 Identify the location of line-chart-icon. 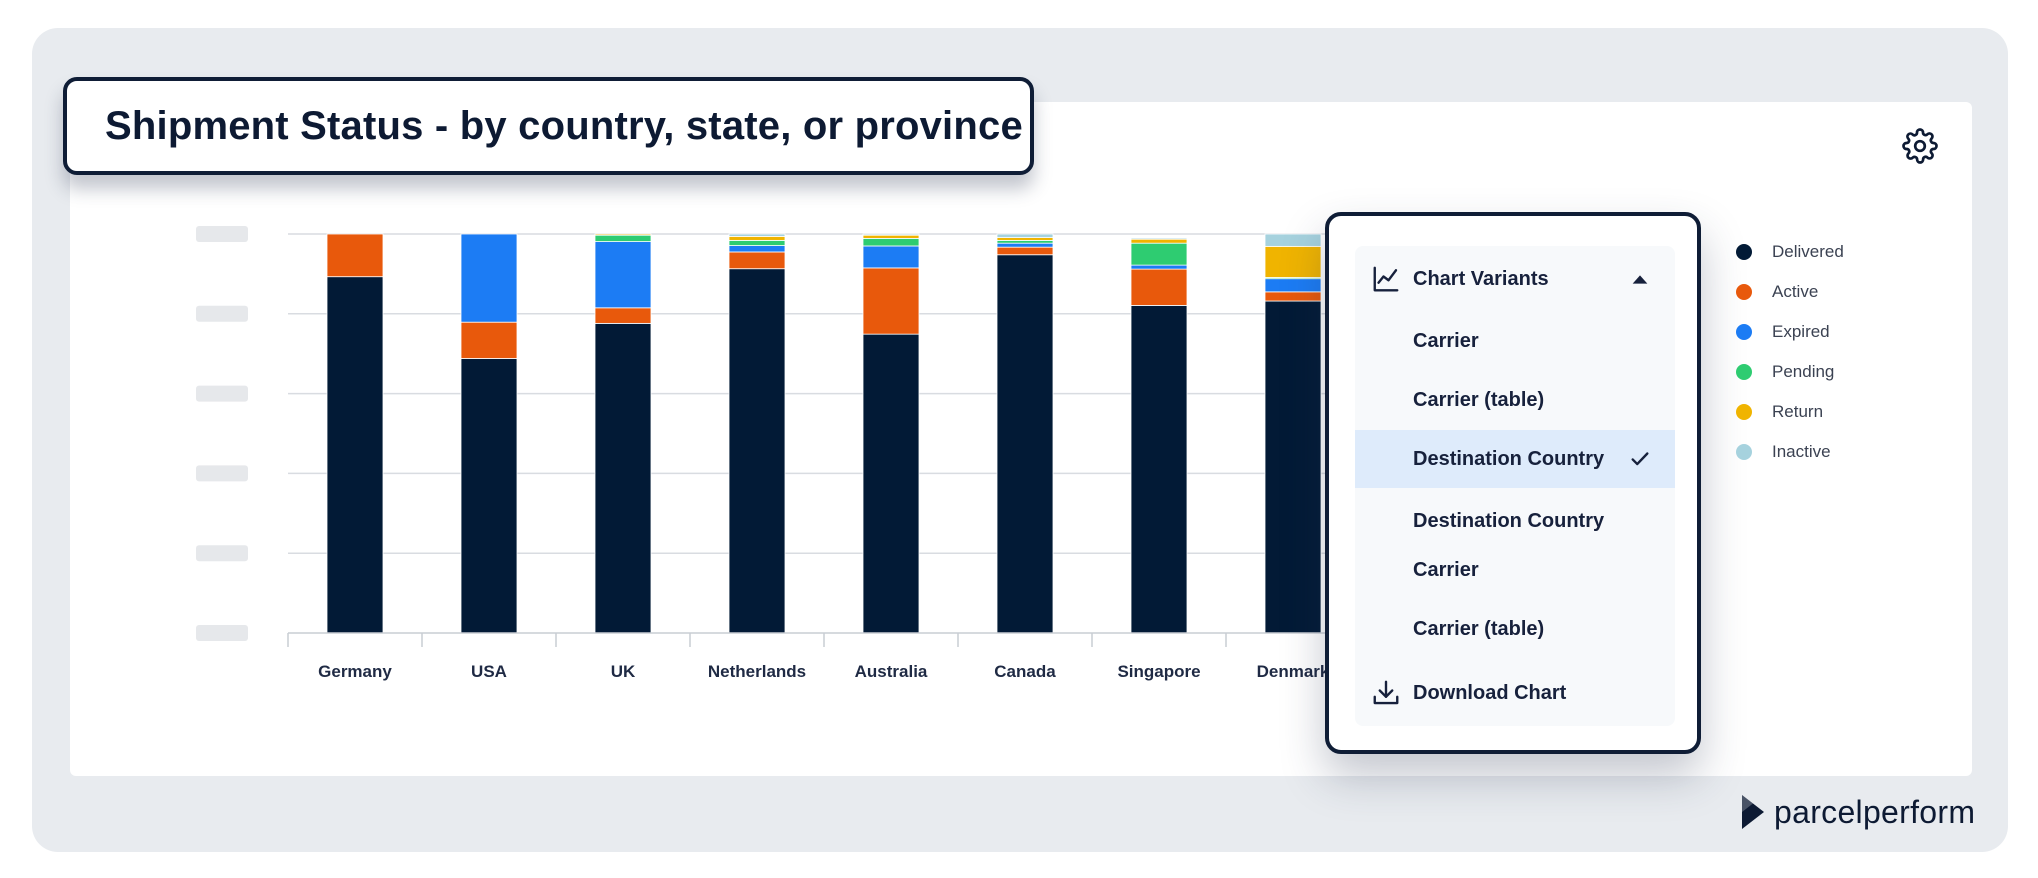
(1386, 279).